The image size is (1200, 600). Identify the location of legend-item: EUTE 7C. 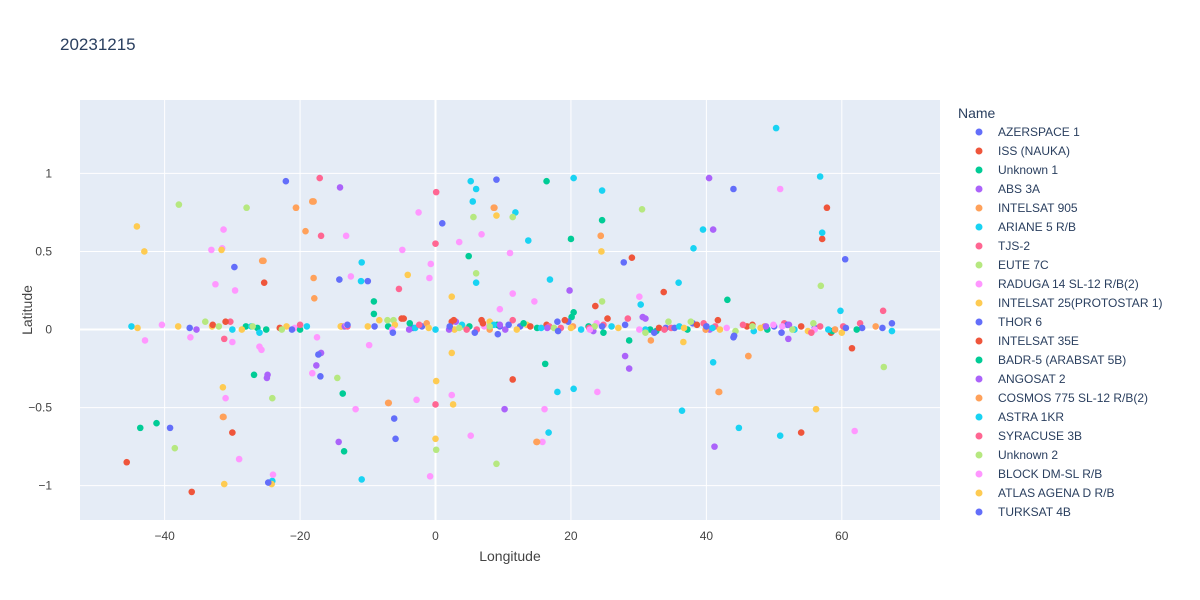
(1012, 265).